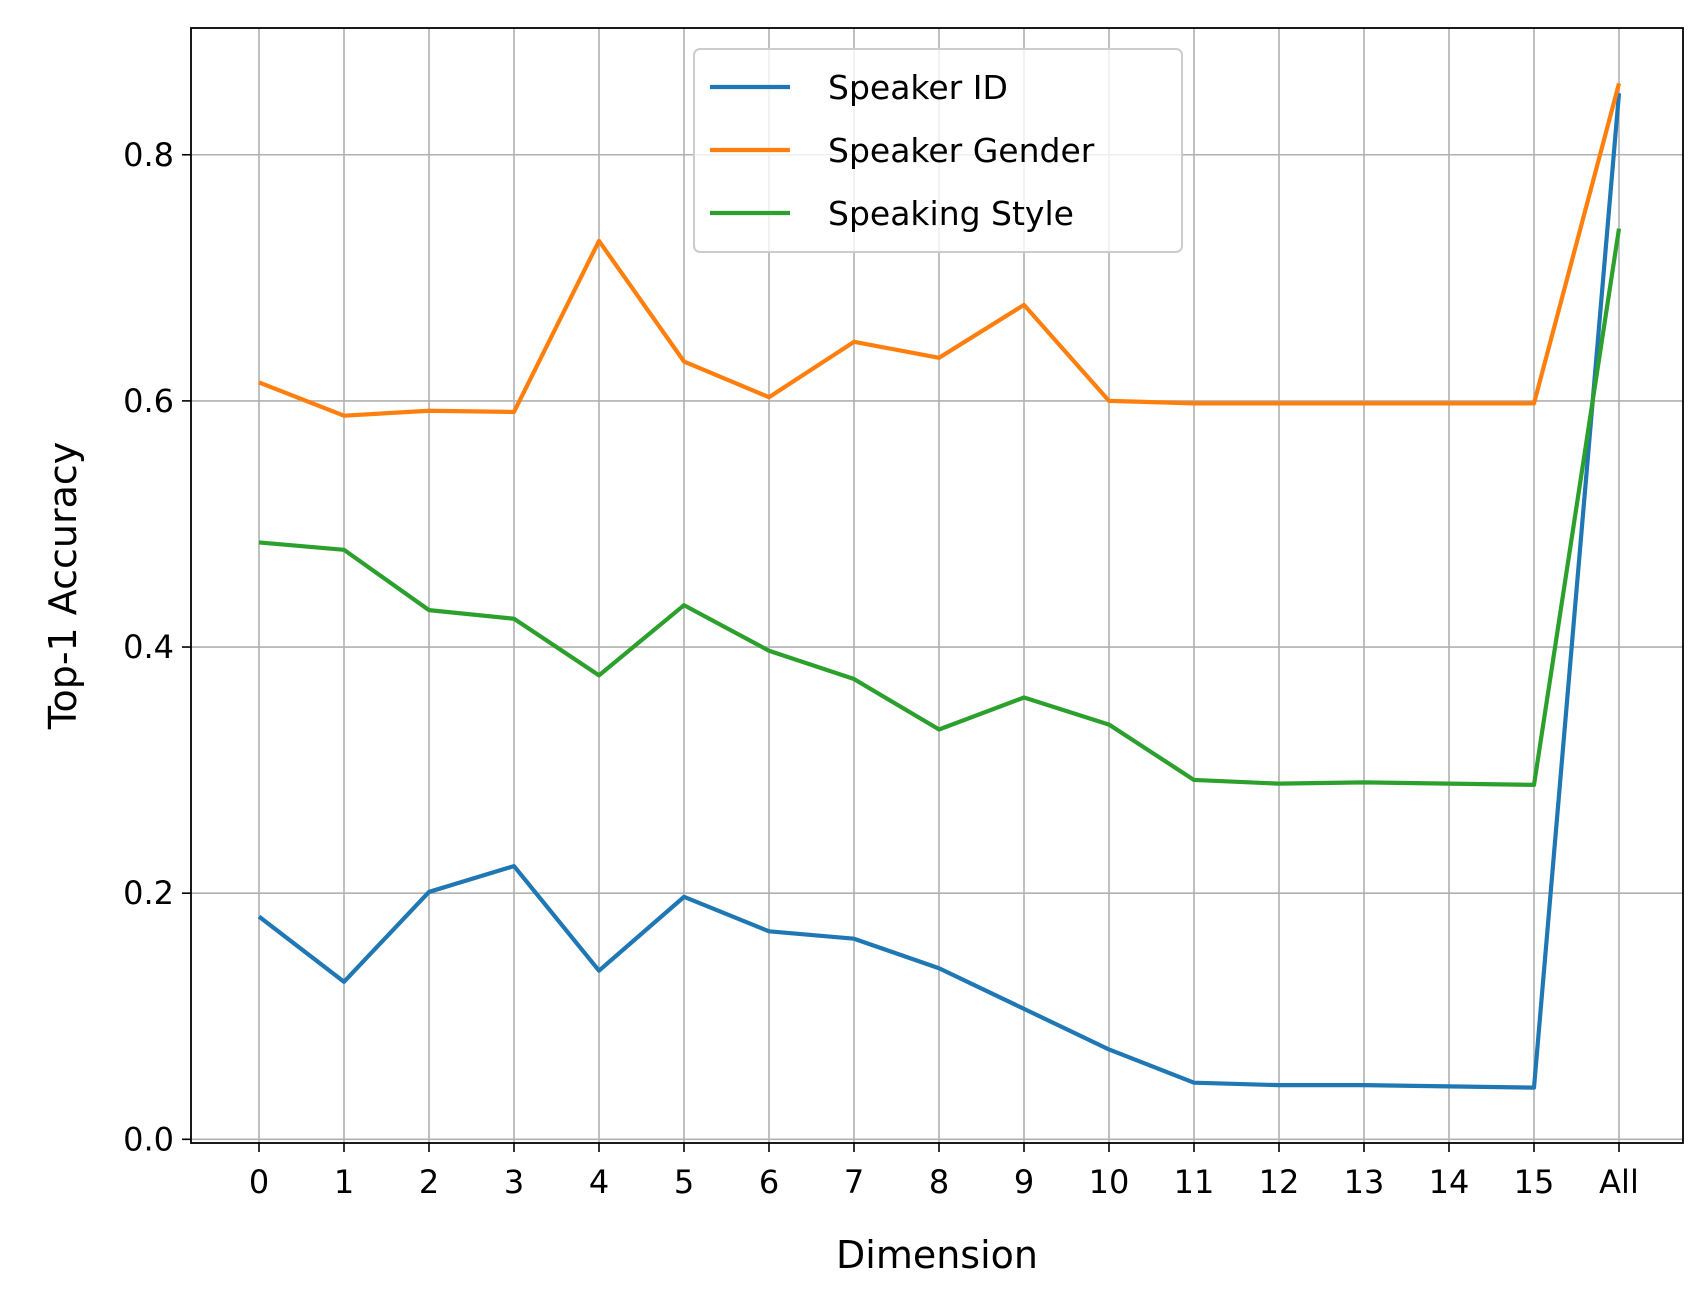  What do you see at coordinates (961, 150) in the screenshot?
I see `legend-label: Speaker Gender` at bounding box center [961, 150].